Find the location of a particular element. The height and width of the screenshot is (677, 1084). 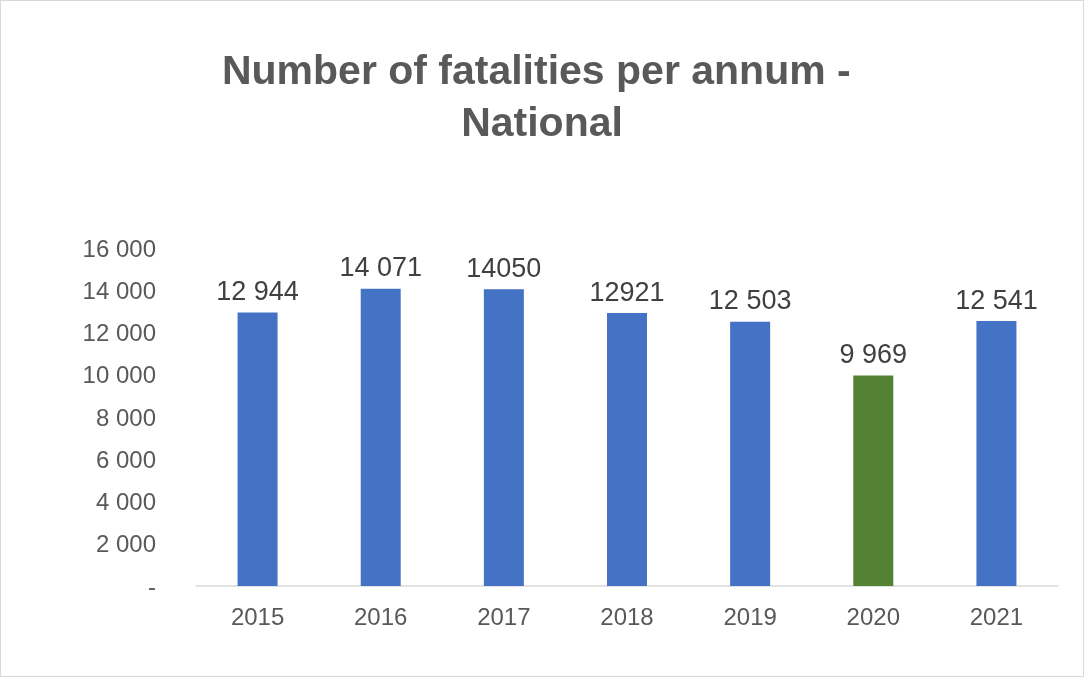

y-tick-label: 16 000 is located at coordinates (119, 248).